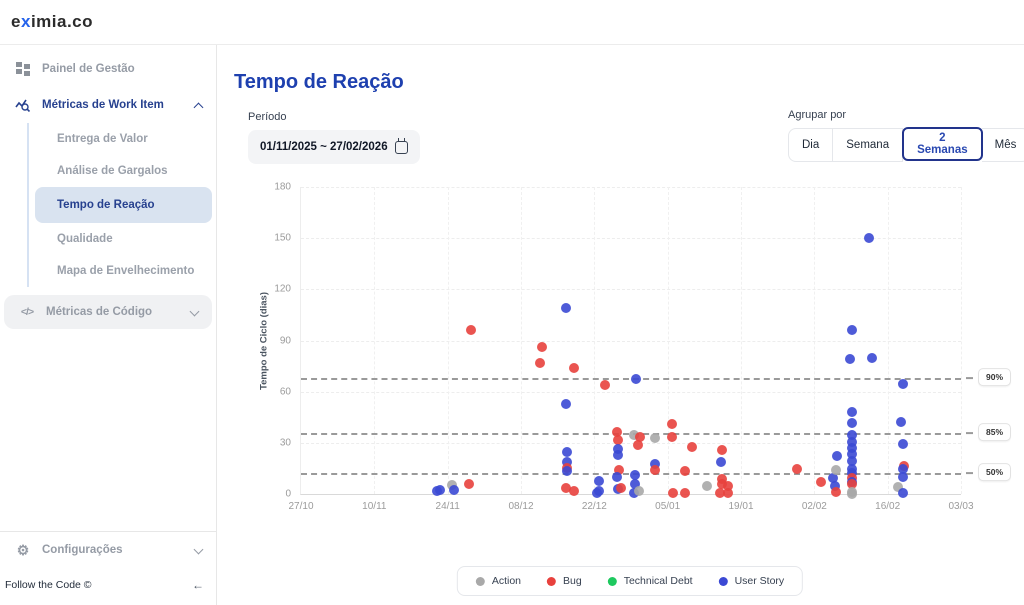 This screenshot has width=1024, height=605. Describe the element at coordinates (942, 144) in the screenshot. I see `group-by-2-semanas-button: 2 Semanas` at that location.